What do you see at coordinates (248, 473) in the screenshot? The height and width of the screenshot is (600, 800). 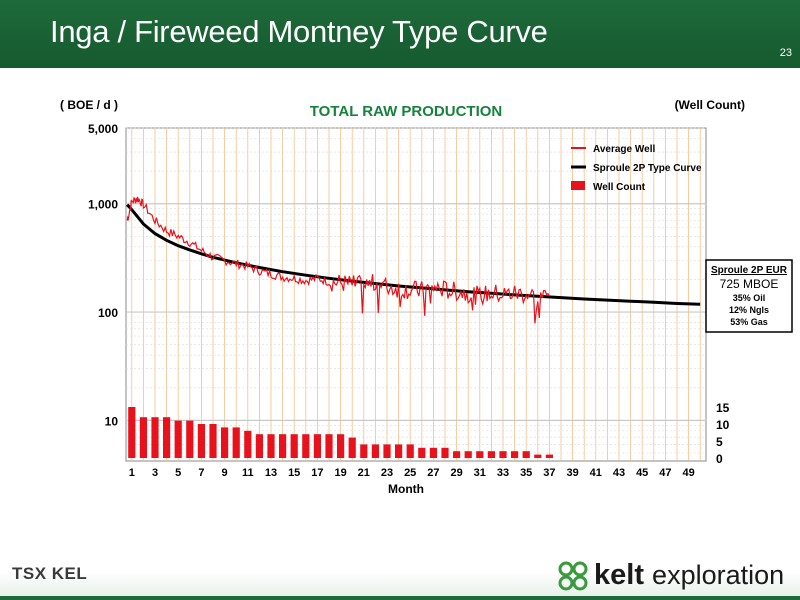 I see `x-tick-label: 11` at bounding box center [248, 473].